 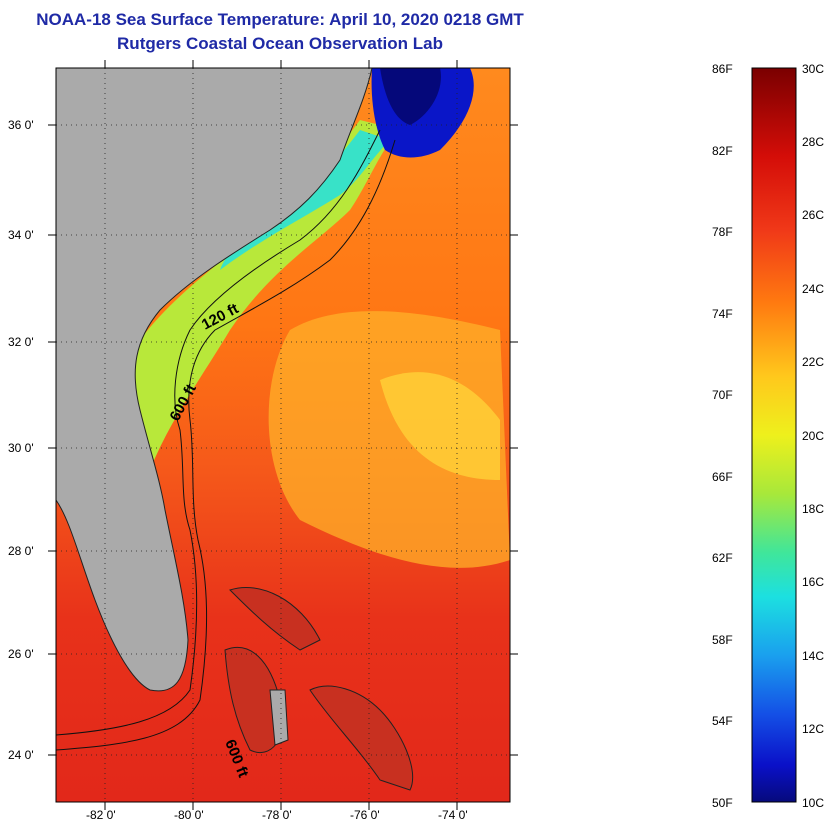 What do you see at coordinates (722, 721) in the screenshot?
I see `colorbar-f-label: 54F` at bounding box center [722, 721].